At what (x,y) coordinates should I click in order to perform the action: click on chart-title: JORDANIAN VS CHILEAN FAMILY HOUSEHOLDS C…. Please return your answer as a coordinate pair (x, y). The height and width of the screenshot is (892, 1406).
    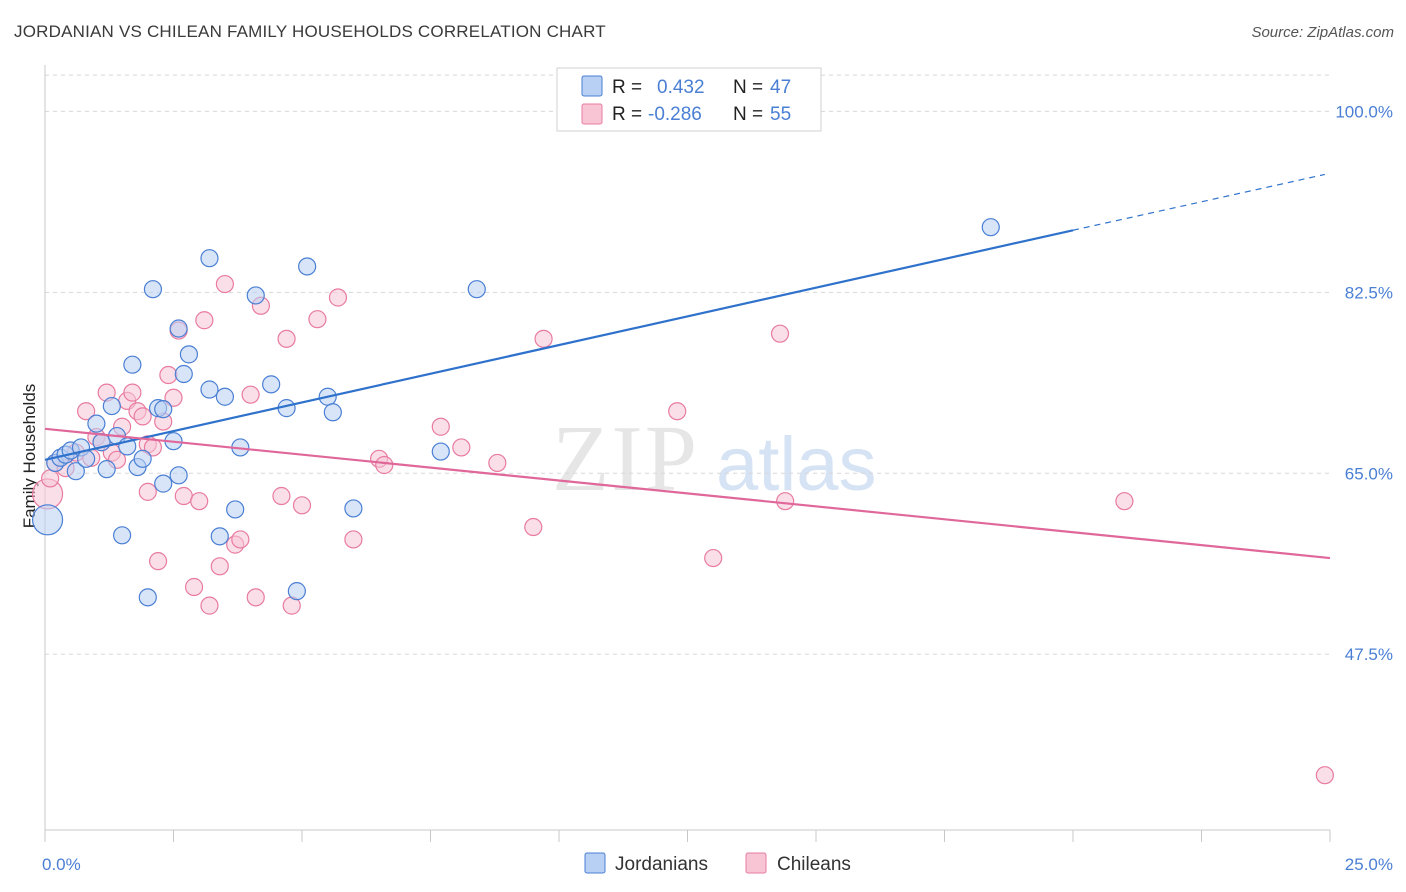
    Looking at the image, I should click on (310, 31).